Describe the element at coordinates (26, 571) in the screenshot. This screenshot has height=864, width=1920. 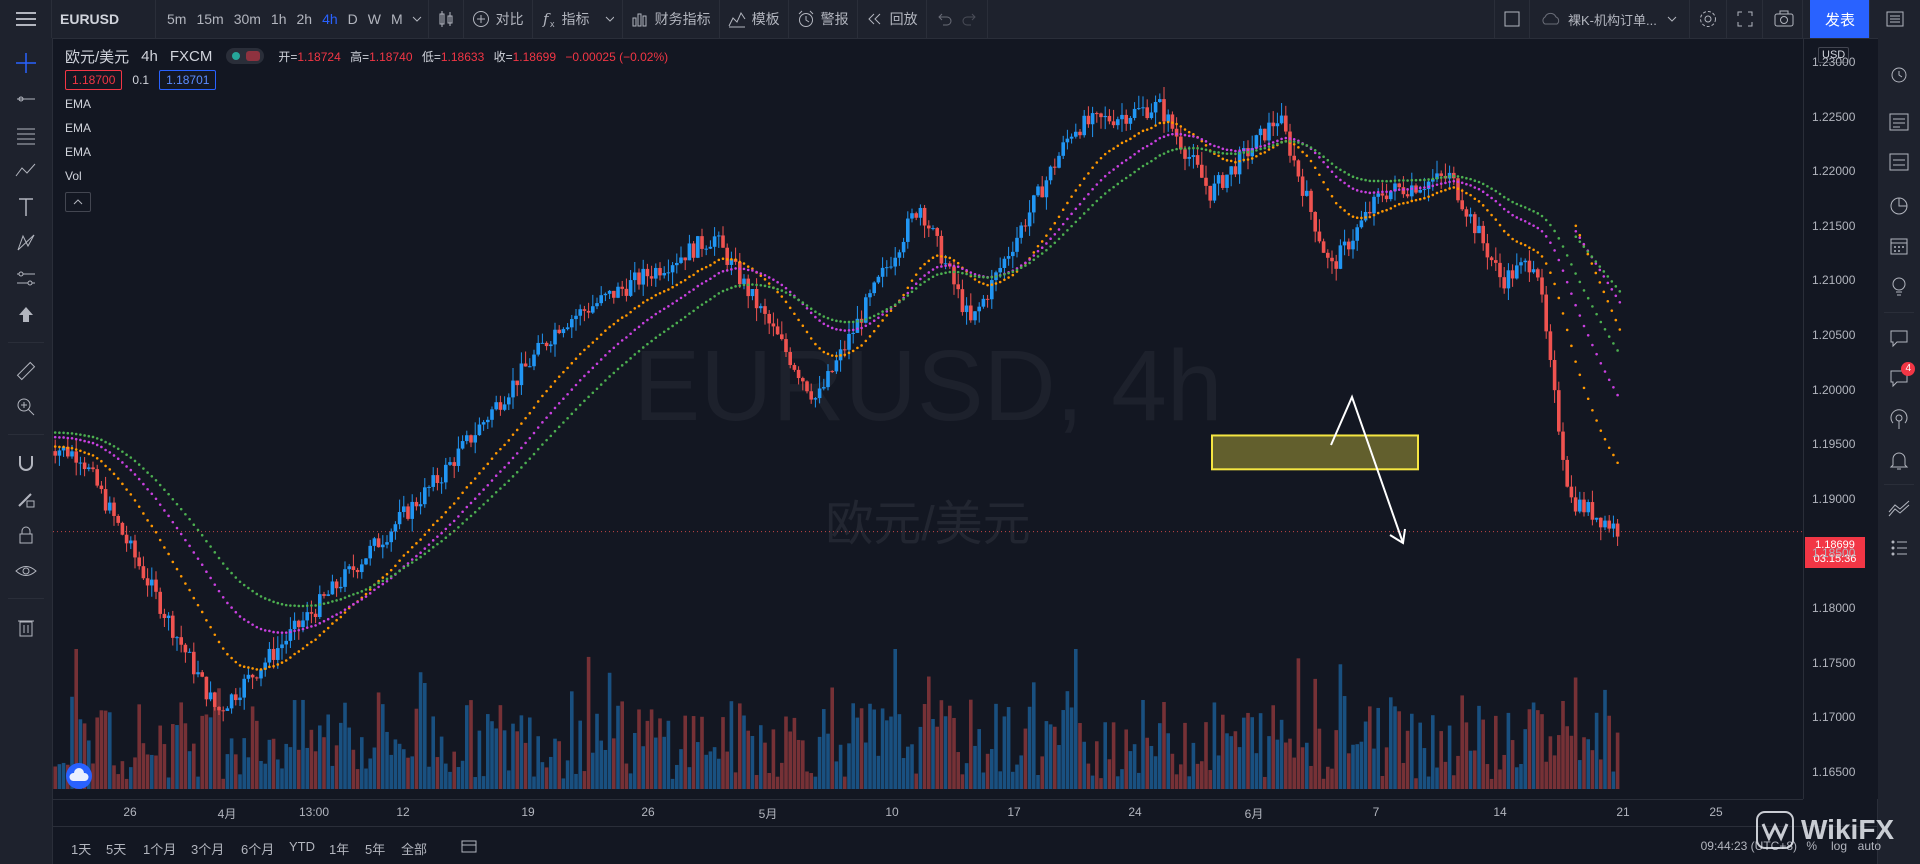
I see `visibility-tool` at that location.